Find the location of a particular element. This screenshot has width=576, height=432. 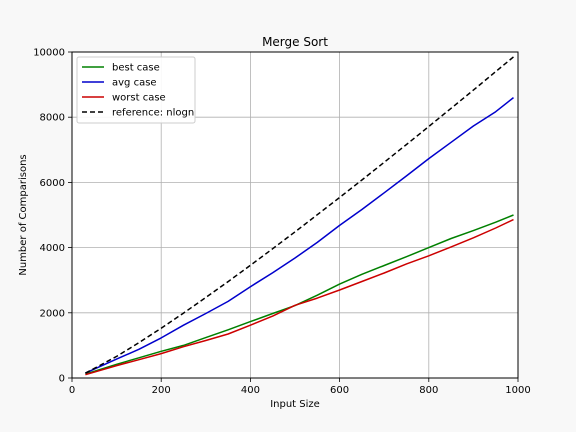

x-axis-label: Input Size is located at coordinates (295, 404).